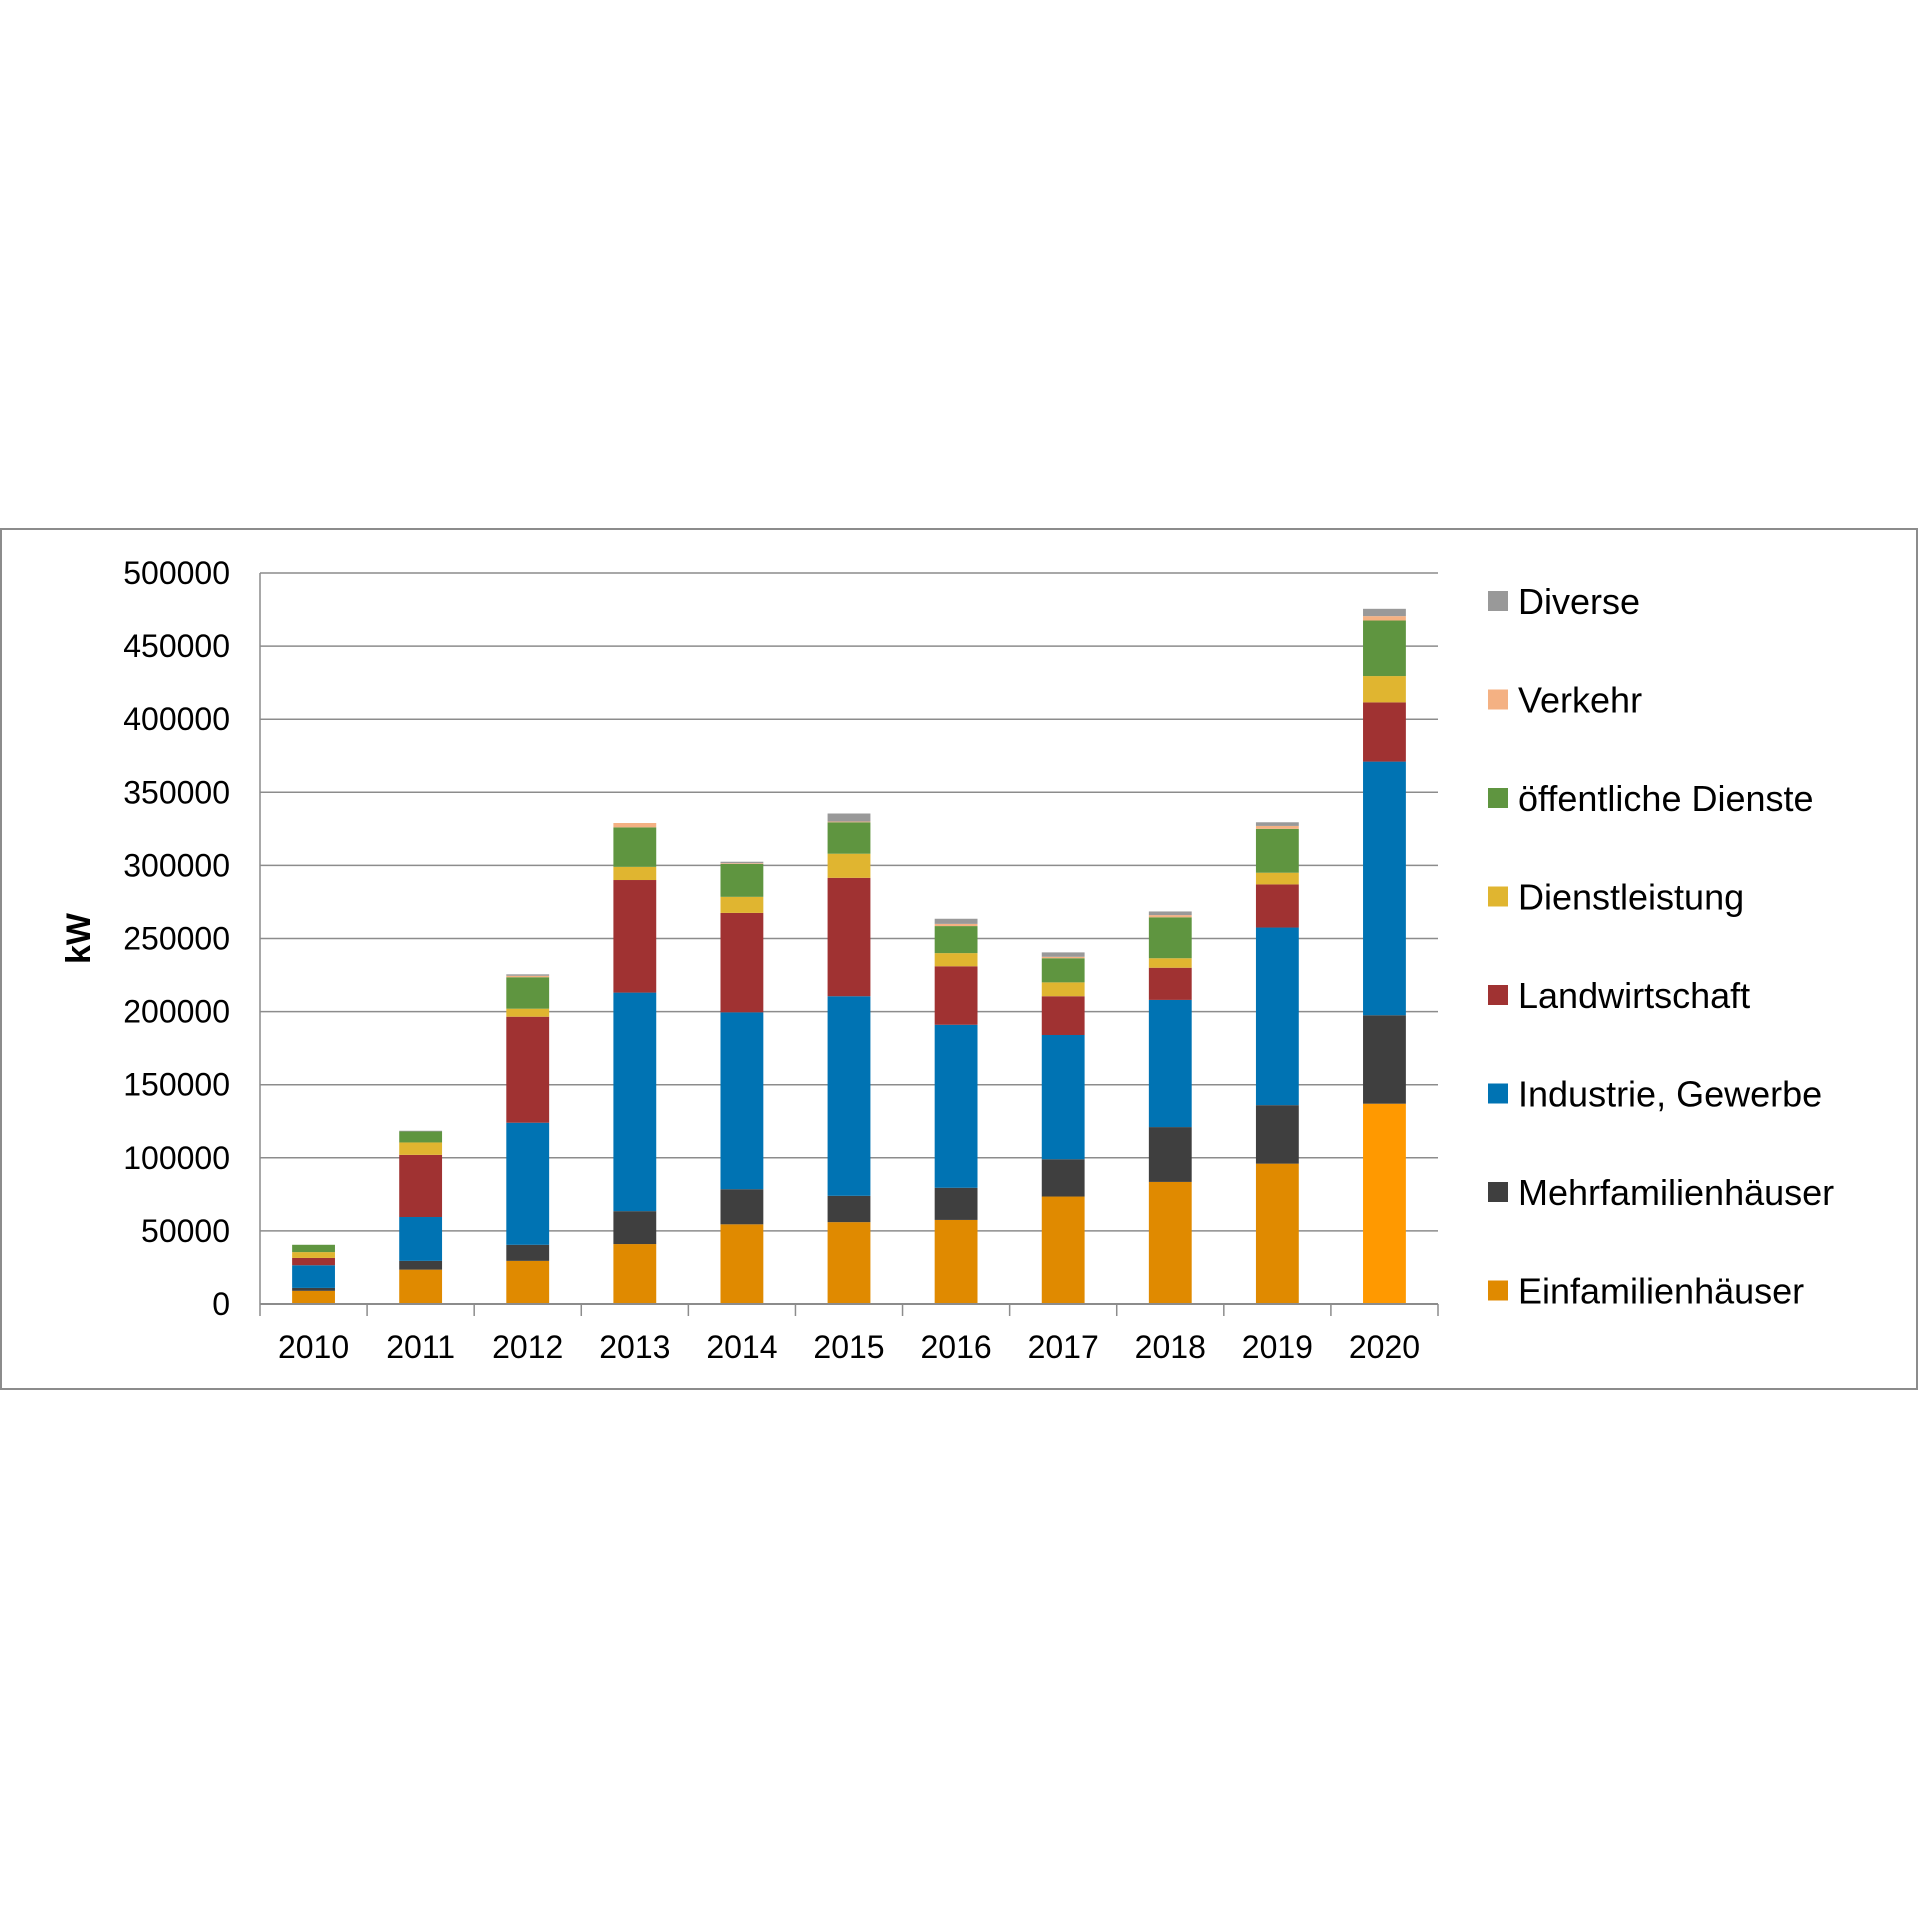 This screenshot has width=1920, height=1920. What do you see at coordinates (1580, 700) in the screenshot?
I see `legend-label: Verkehr` at bounding box center [1580, 700].